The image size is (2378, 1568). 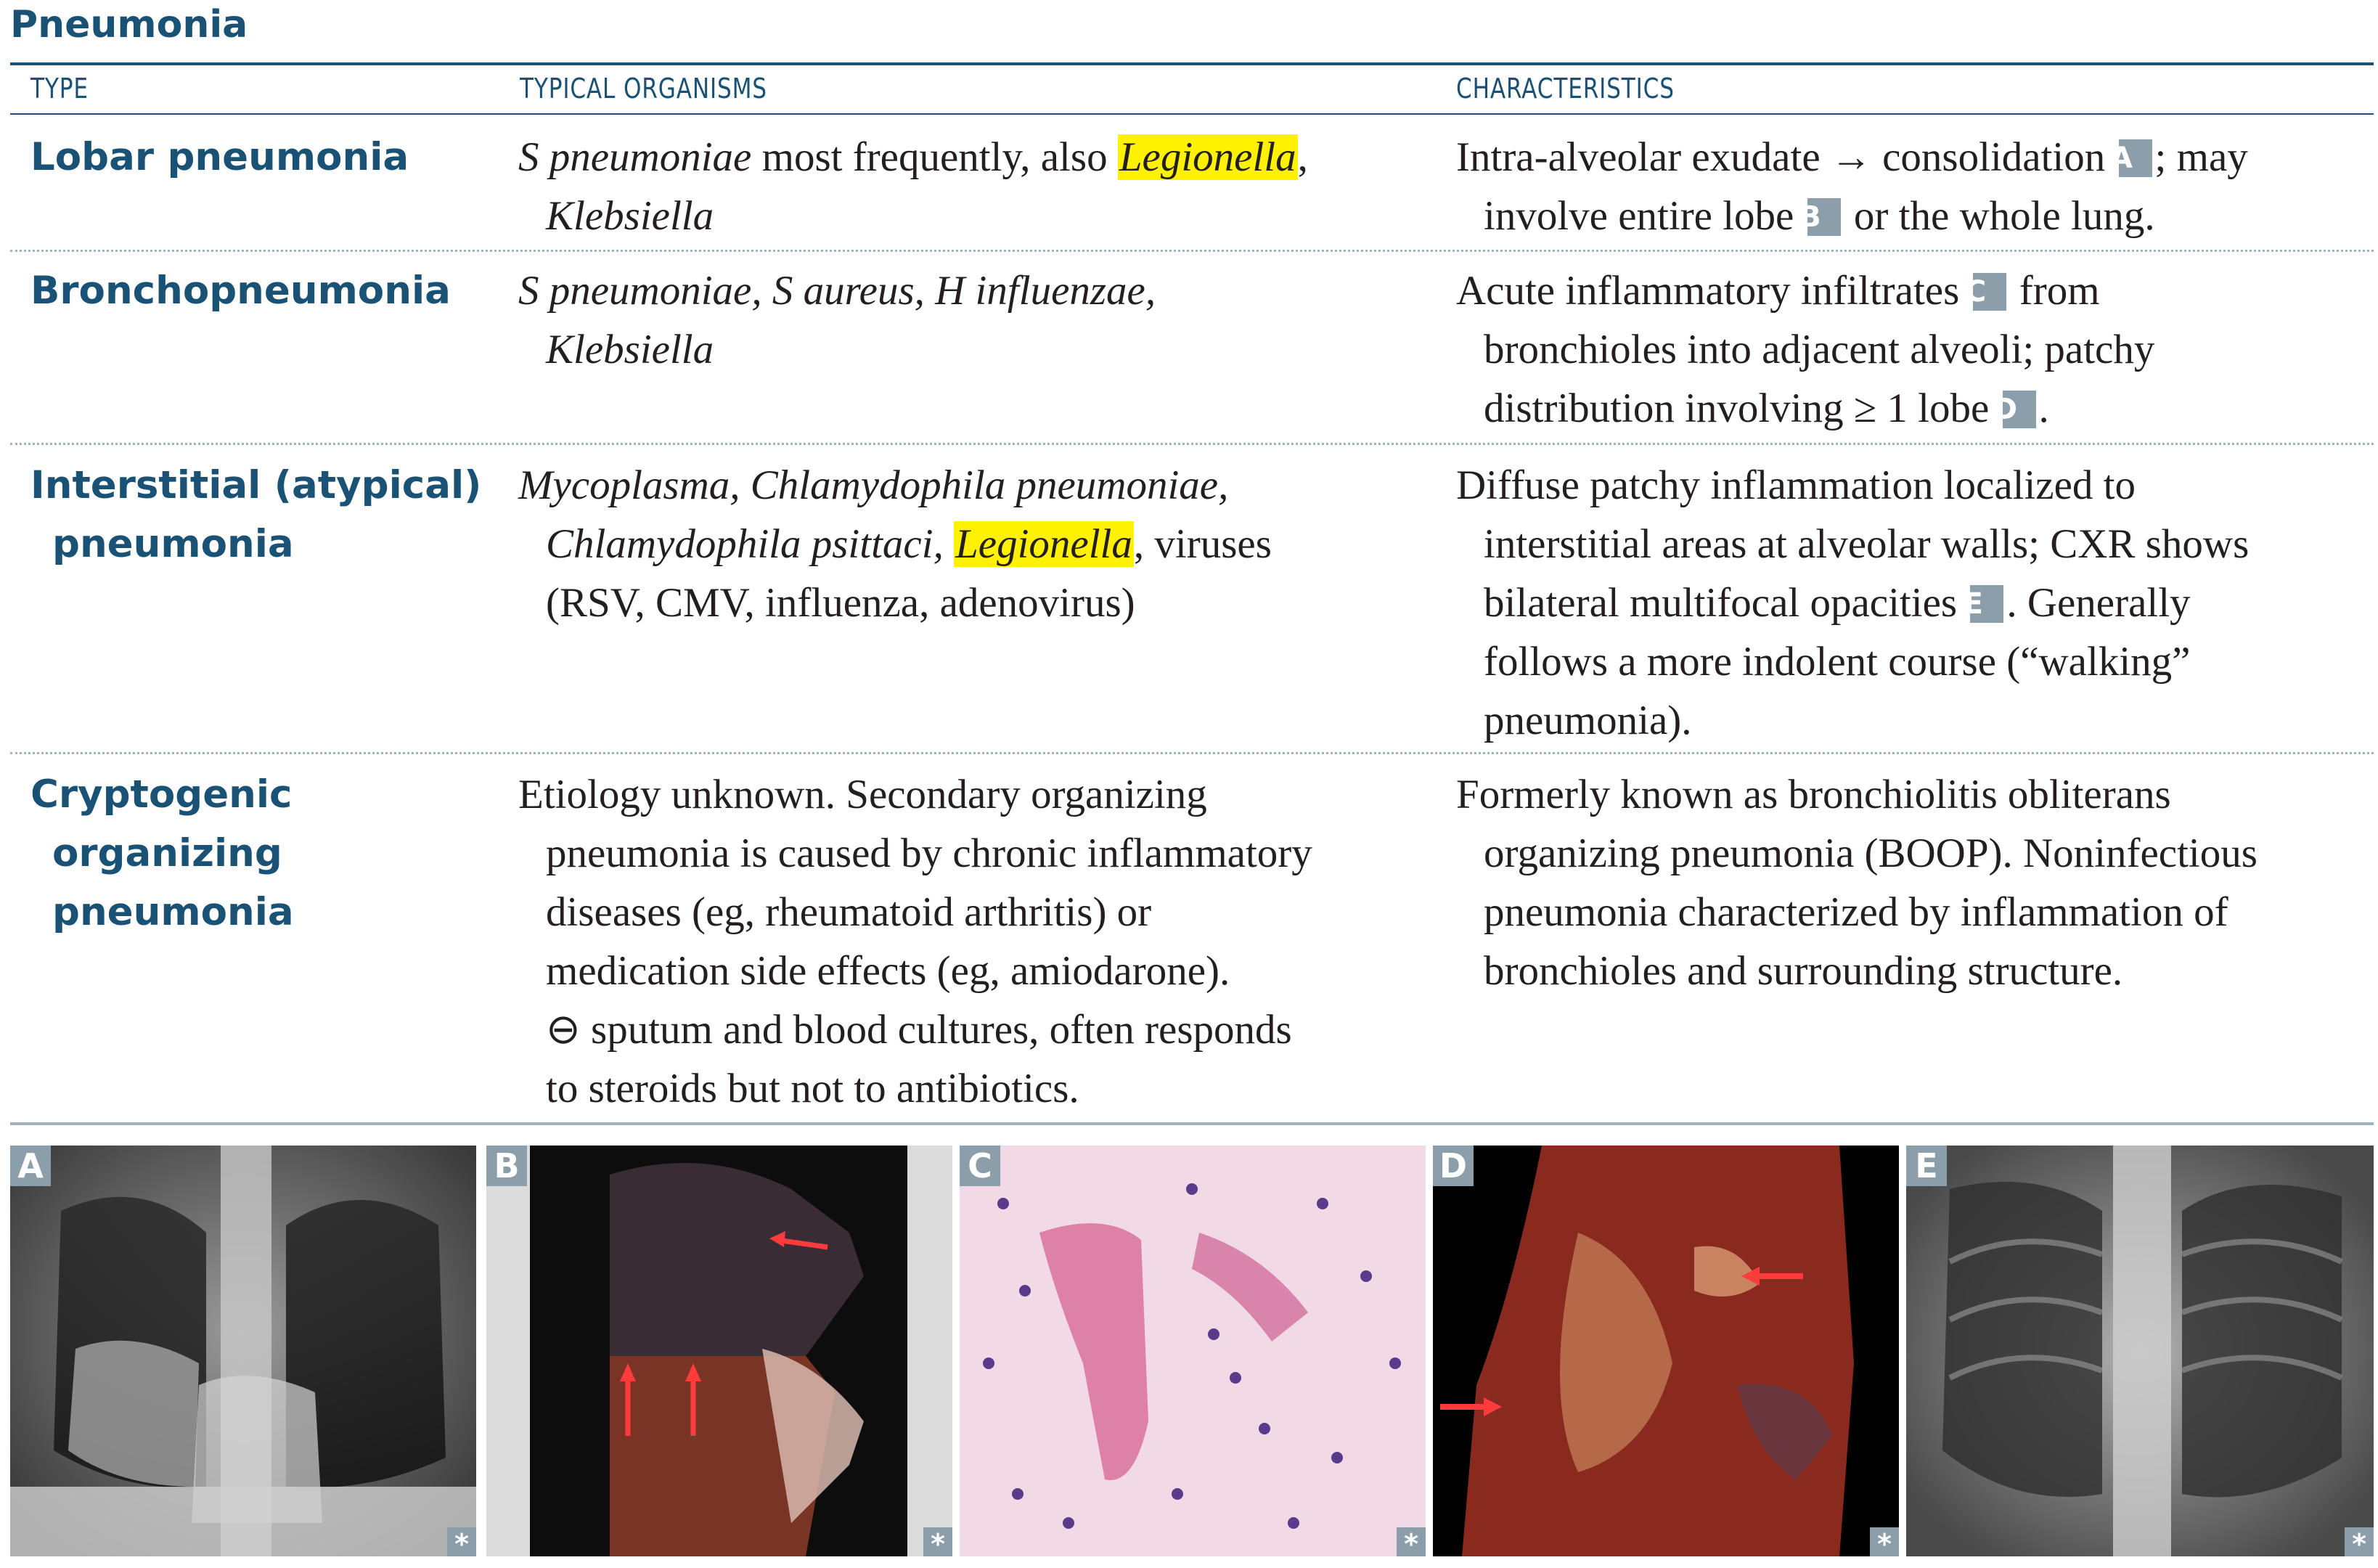 What do you see at coordinates (506, 1166) in the screenshot?
I see `image-label-b: B` at bounding box center [506, 1166].